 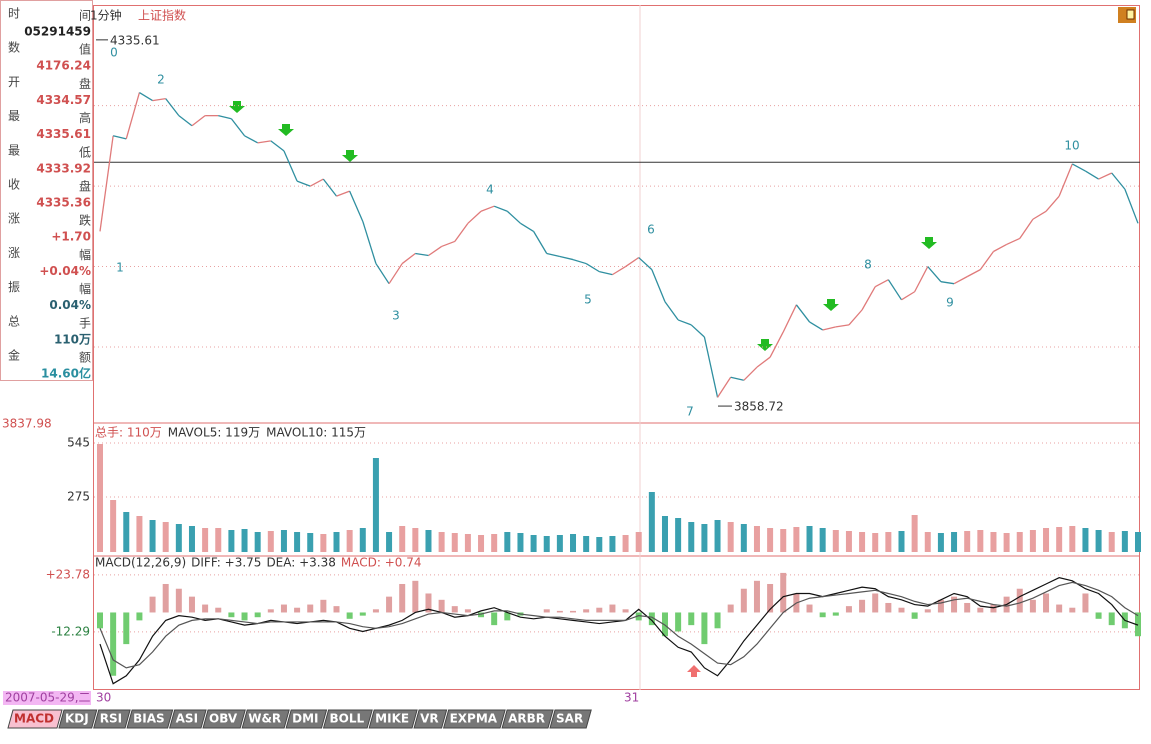 I want to click on tab-label: KDJ, so click(x=77, y=719).